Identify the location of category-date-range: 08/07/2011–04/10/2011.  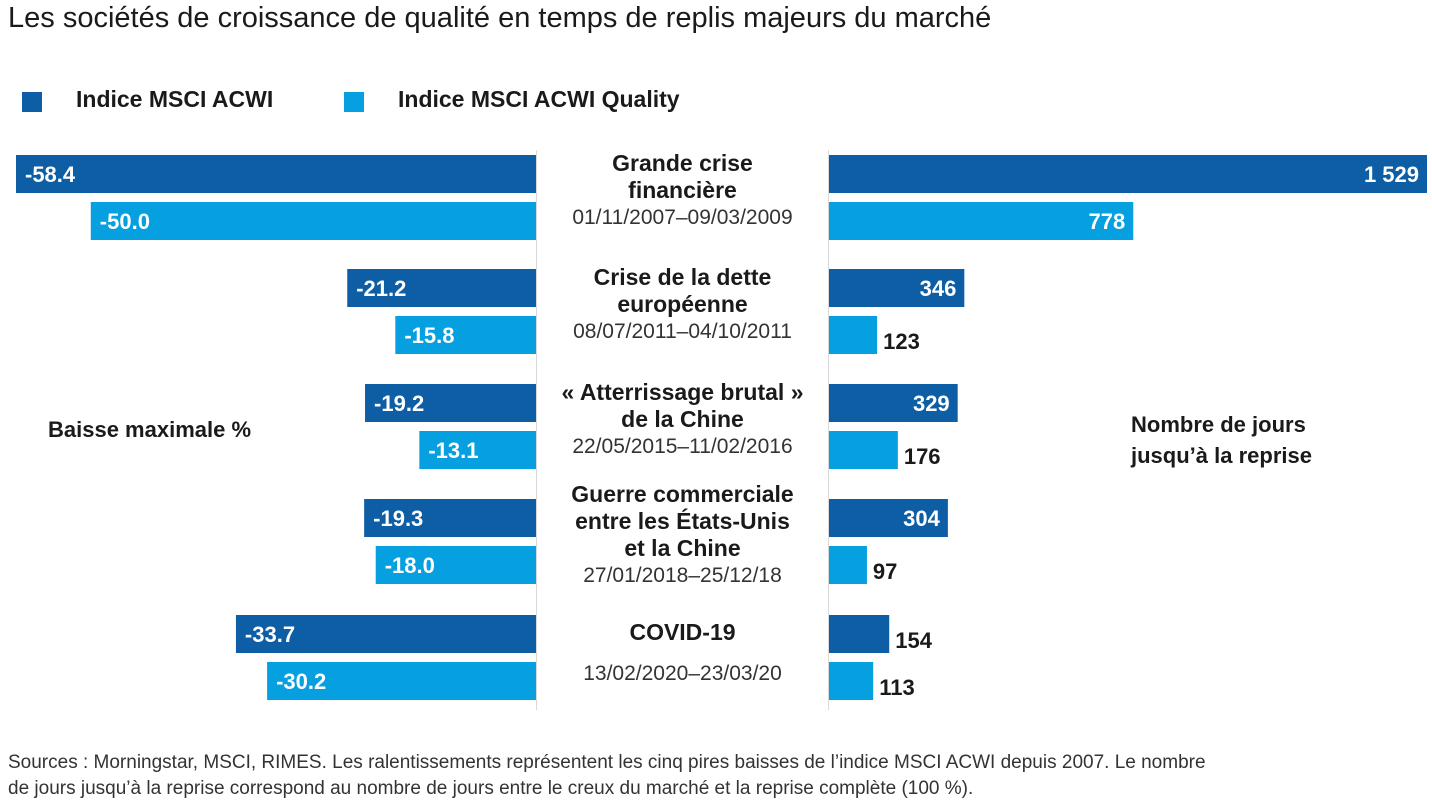
(682, 331).